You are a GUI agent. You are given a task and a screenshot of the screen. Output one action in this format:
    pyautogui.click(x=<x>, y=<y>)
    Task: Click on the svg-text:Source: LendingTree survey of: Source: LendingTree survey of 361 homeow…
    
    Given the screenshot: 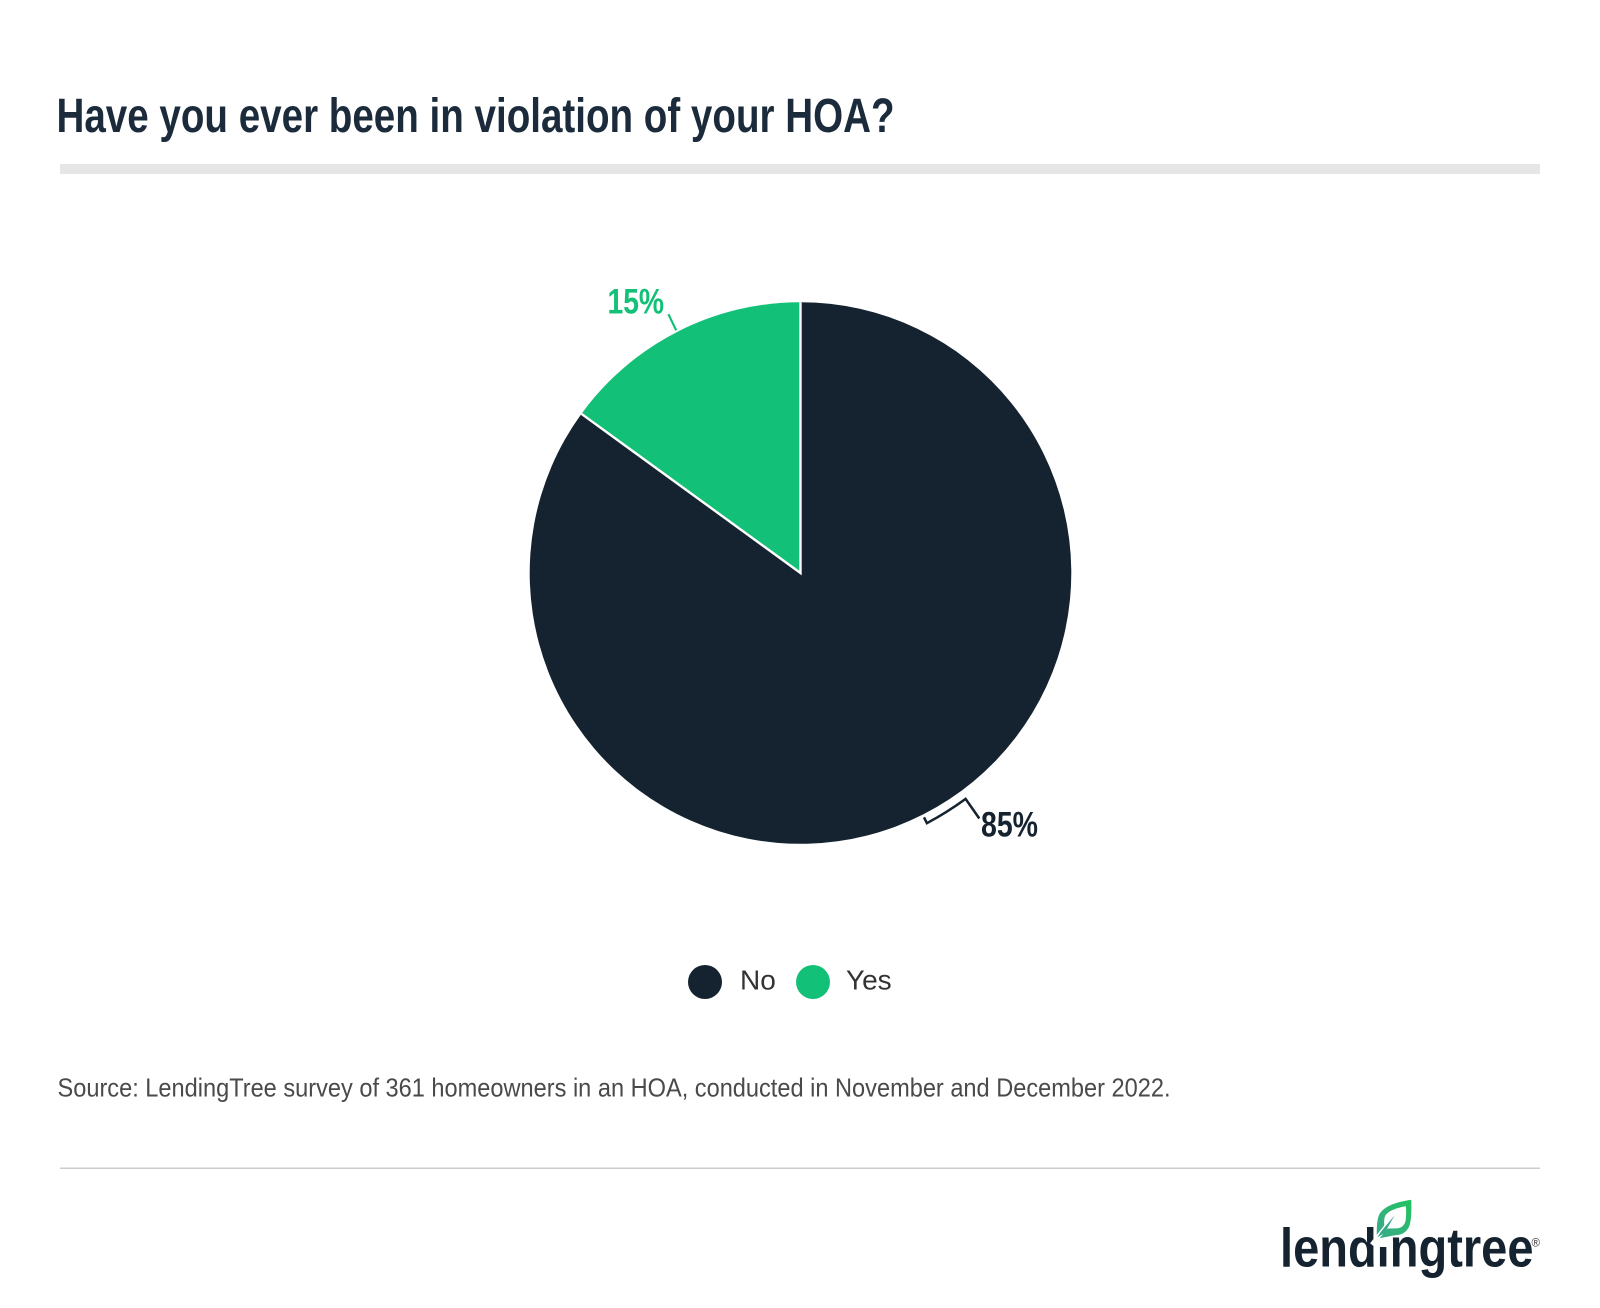 What is the action you would take?
    pyautogui.click(x=614, y=1087)
    